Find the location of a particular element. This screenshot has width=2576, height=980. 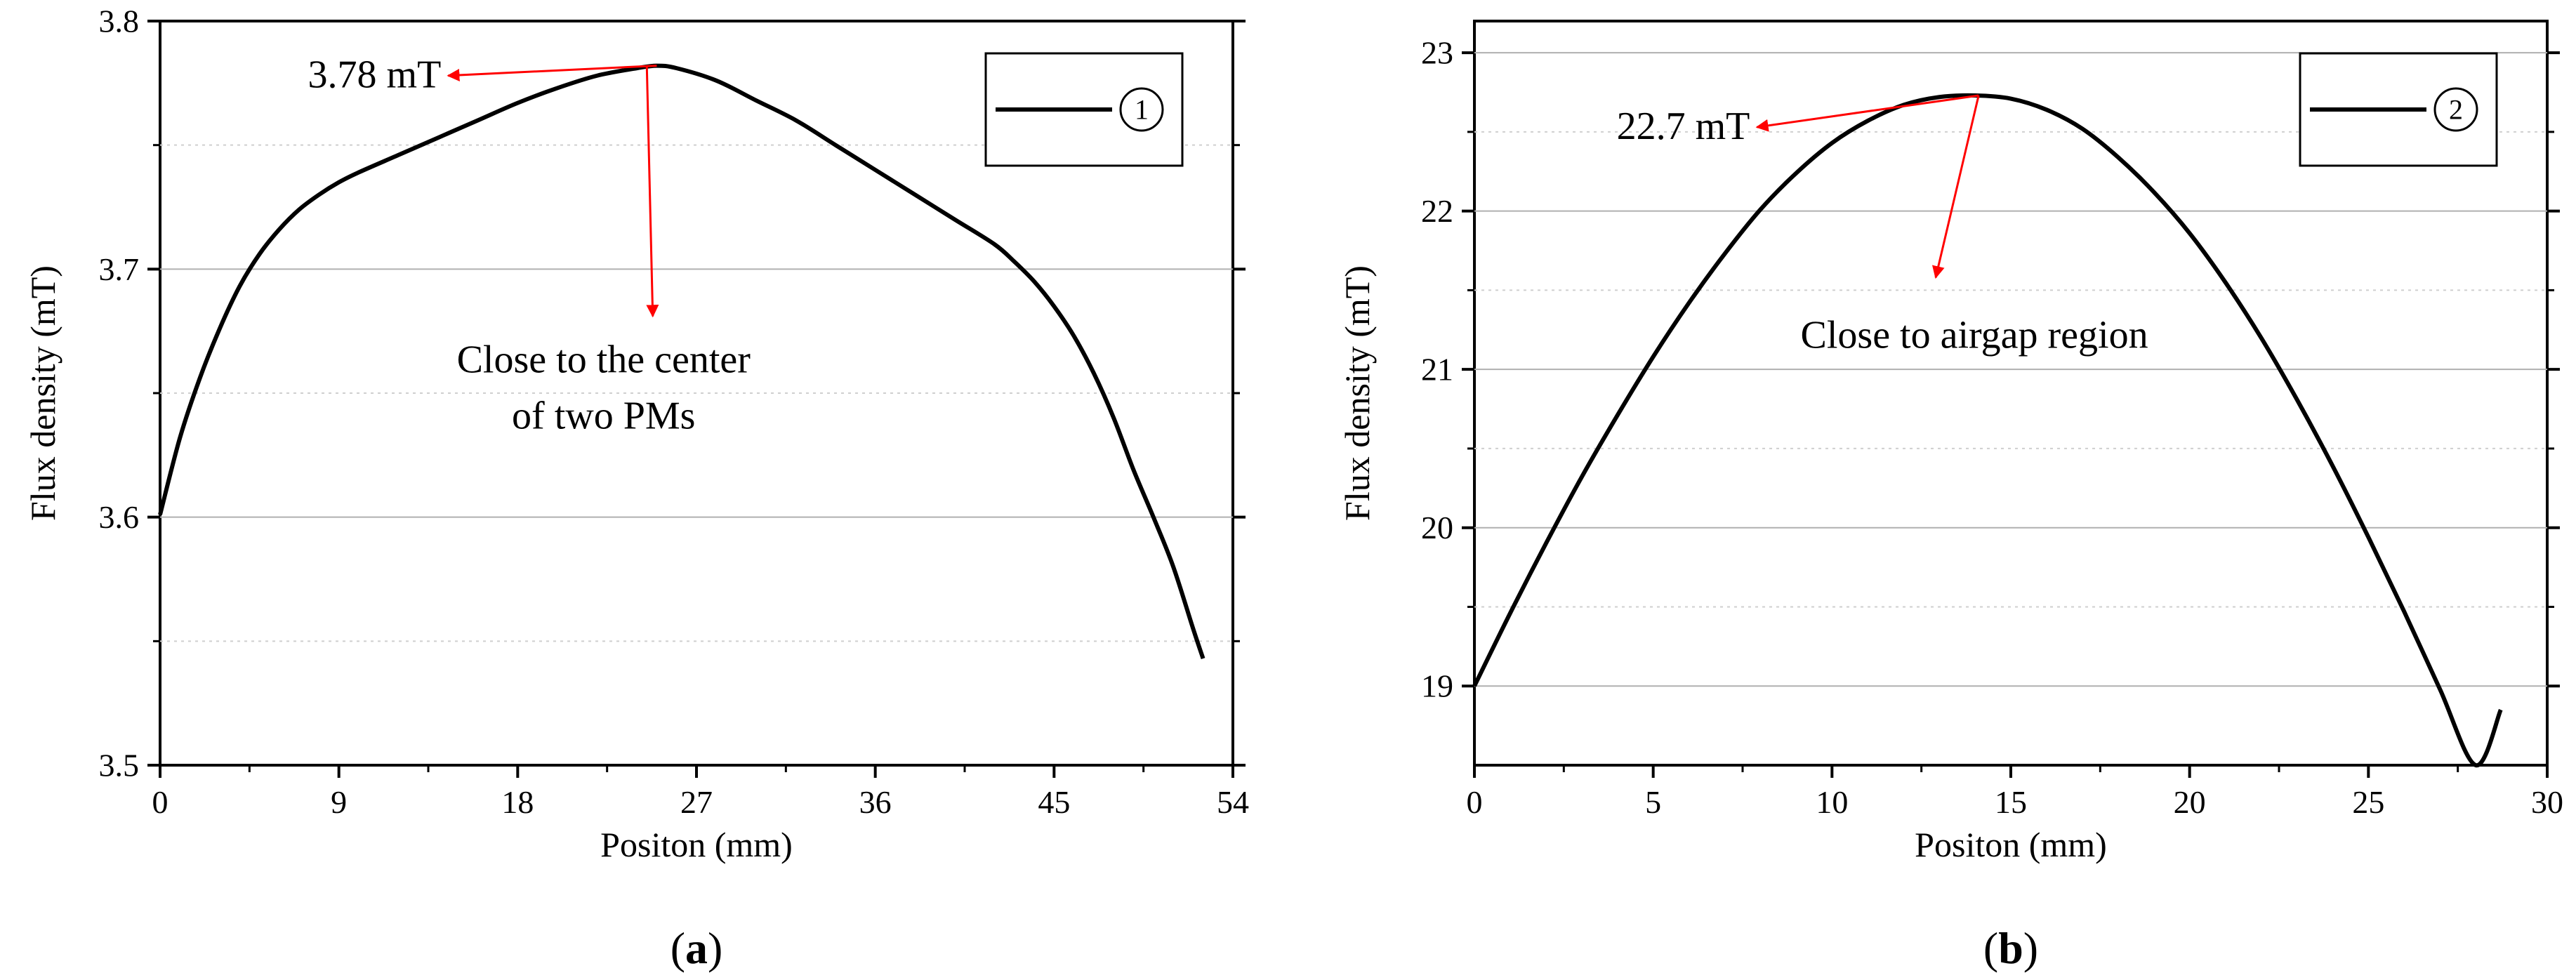

panel-label-b: (b) is located at coordinates (2010, 948).